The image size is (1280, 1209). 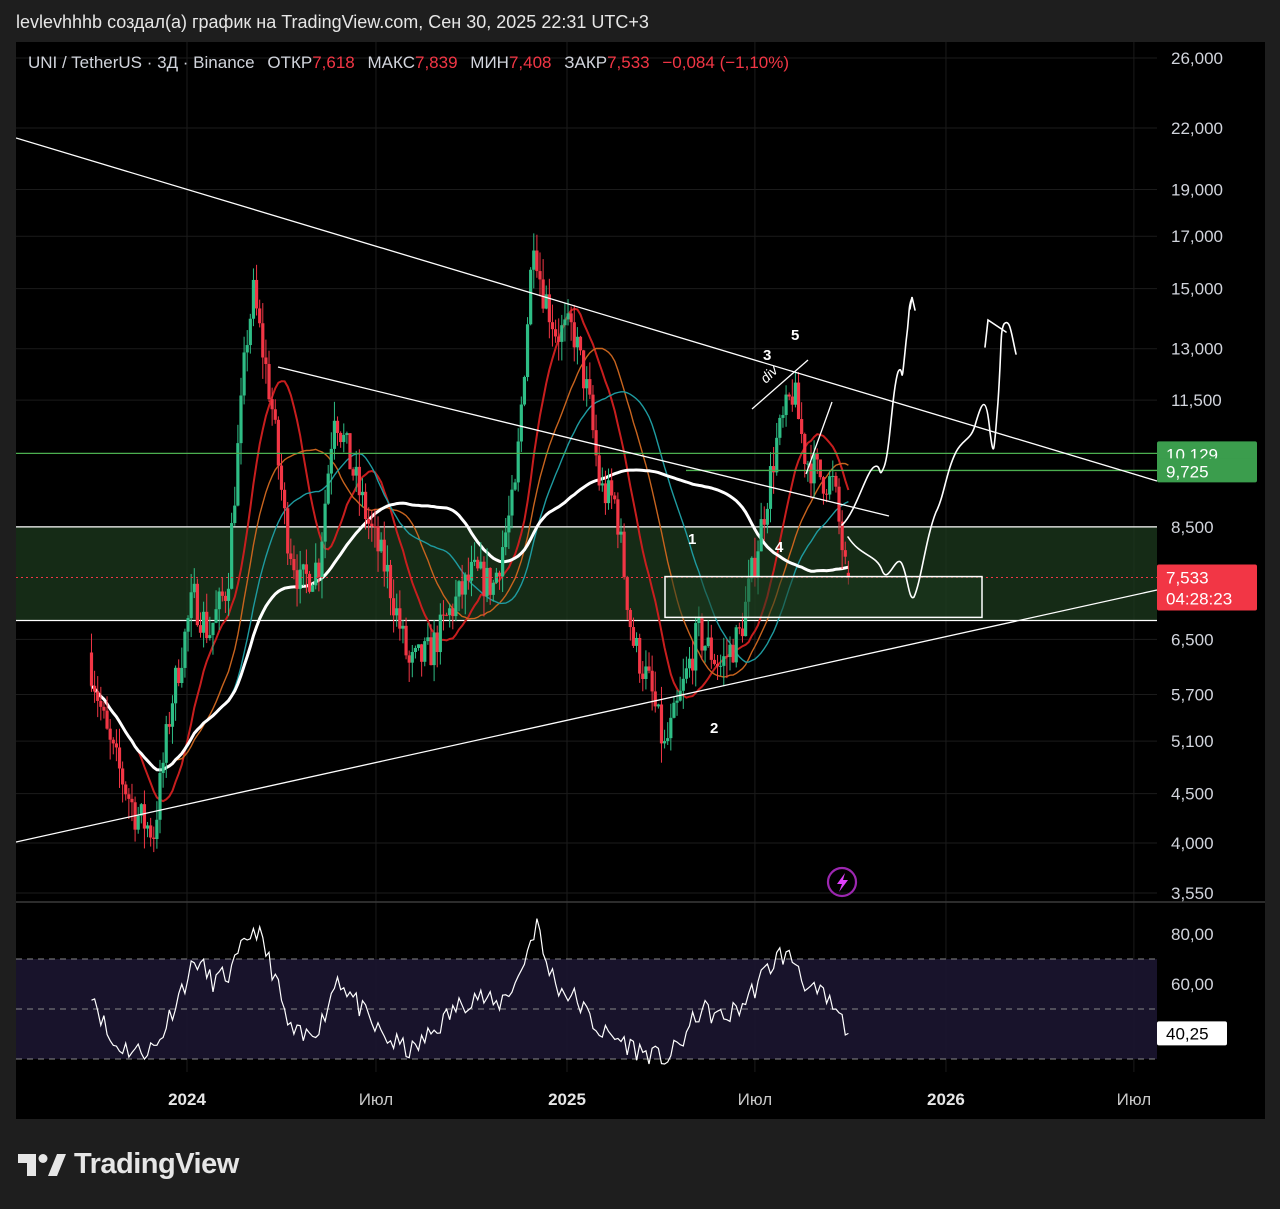 I want to click on price-axis-label: 4,000, so click(x=1192, y=843).